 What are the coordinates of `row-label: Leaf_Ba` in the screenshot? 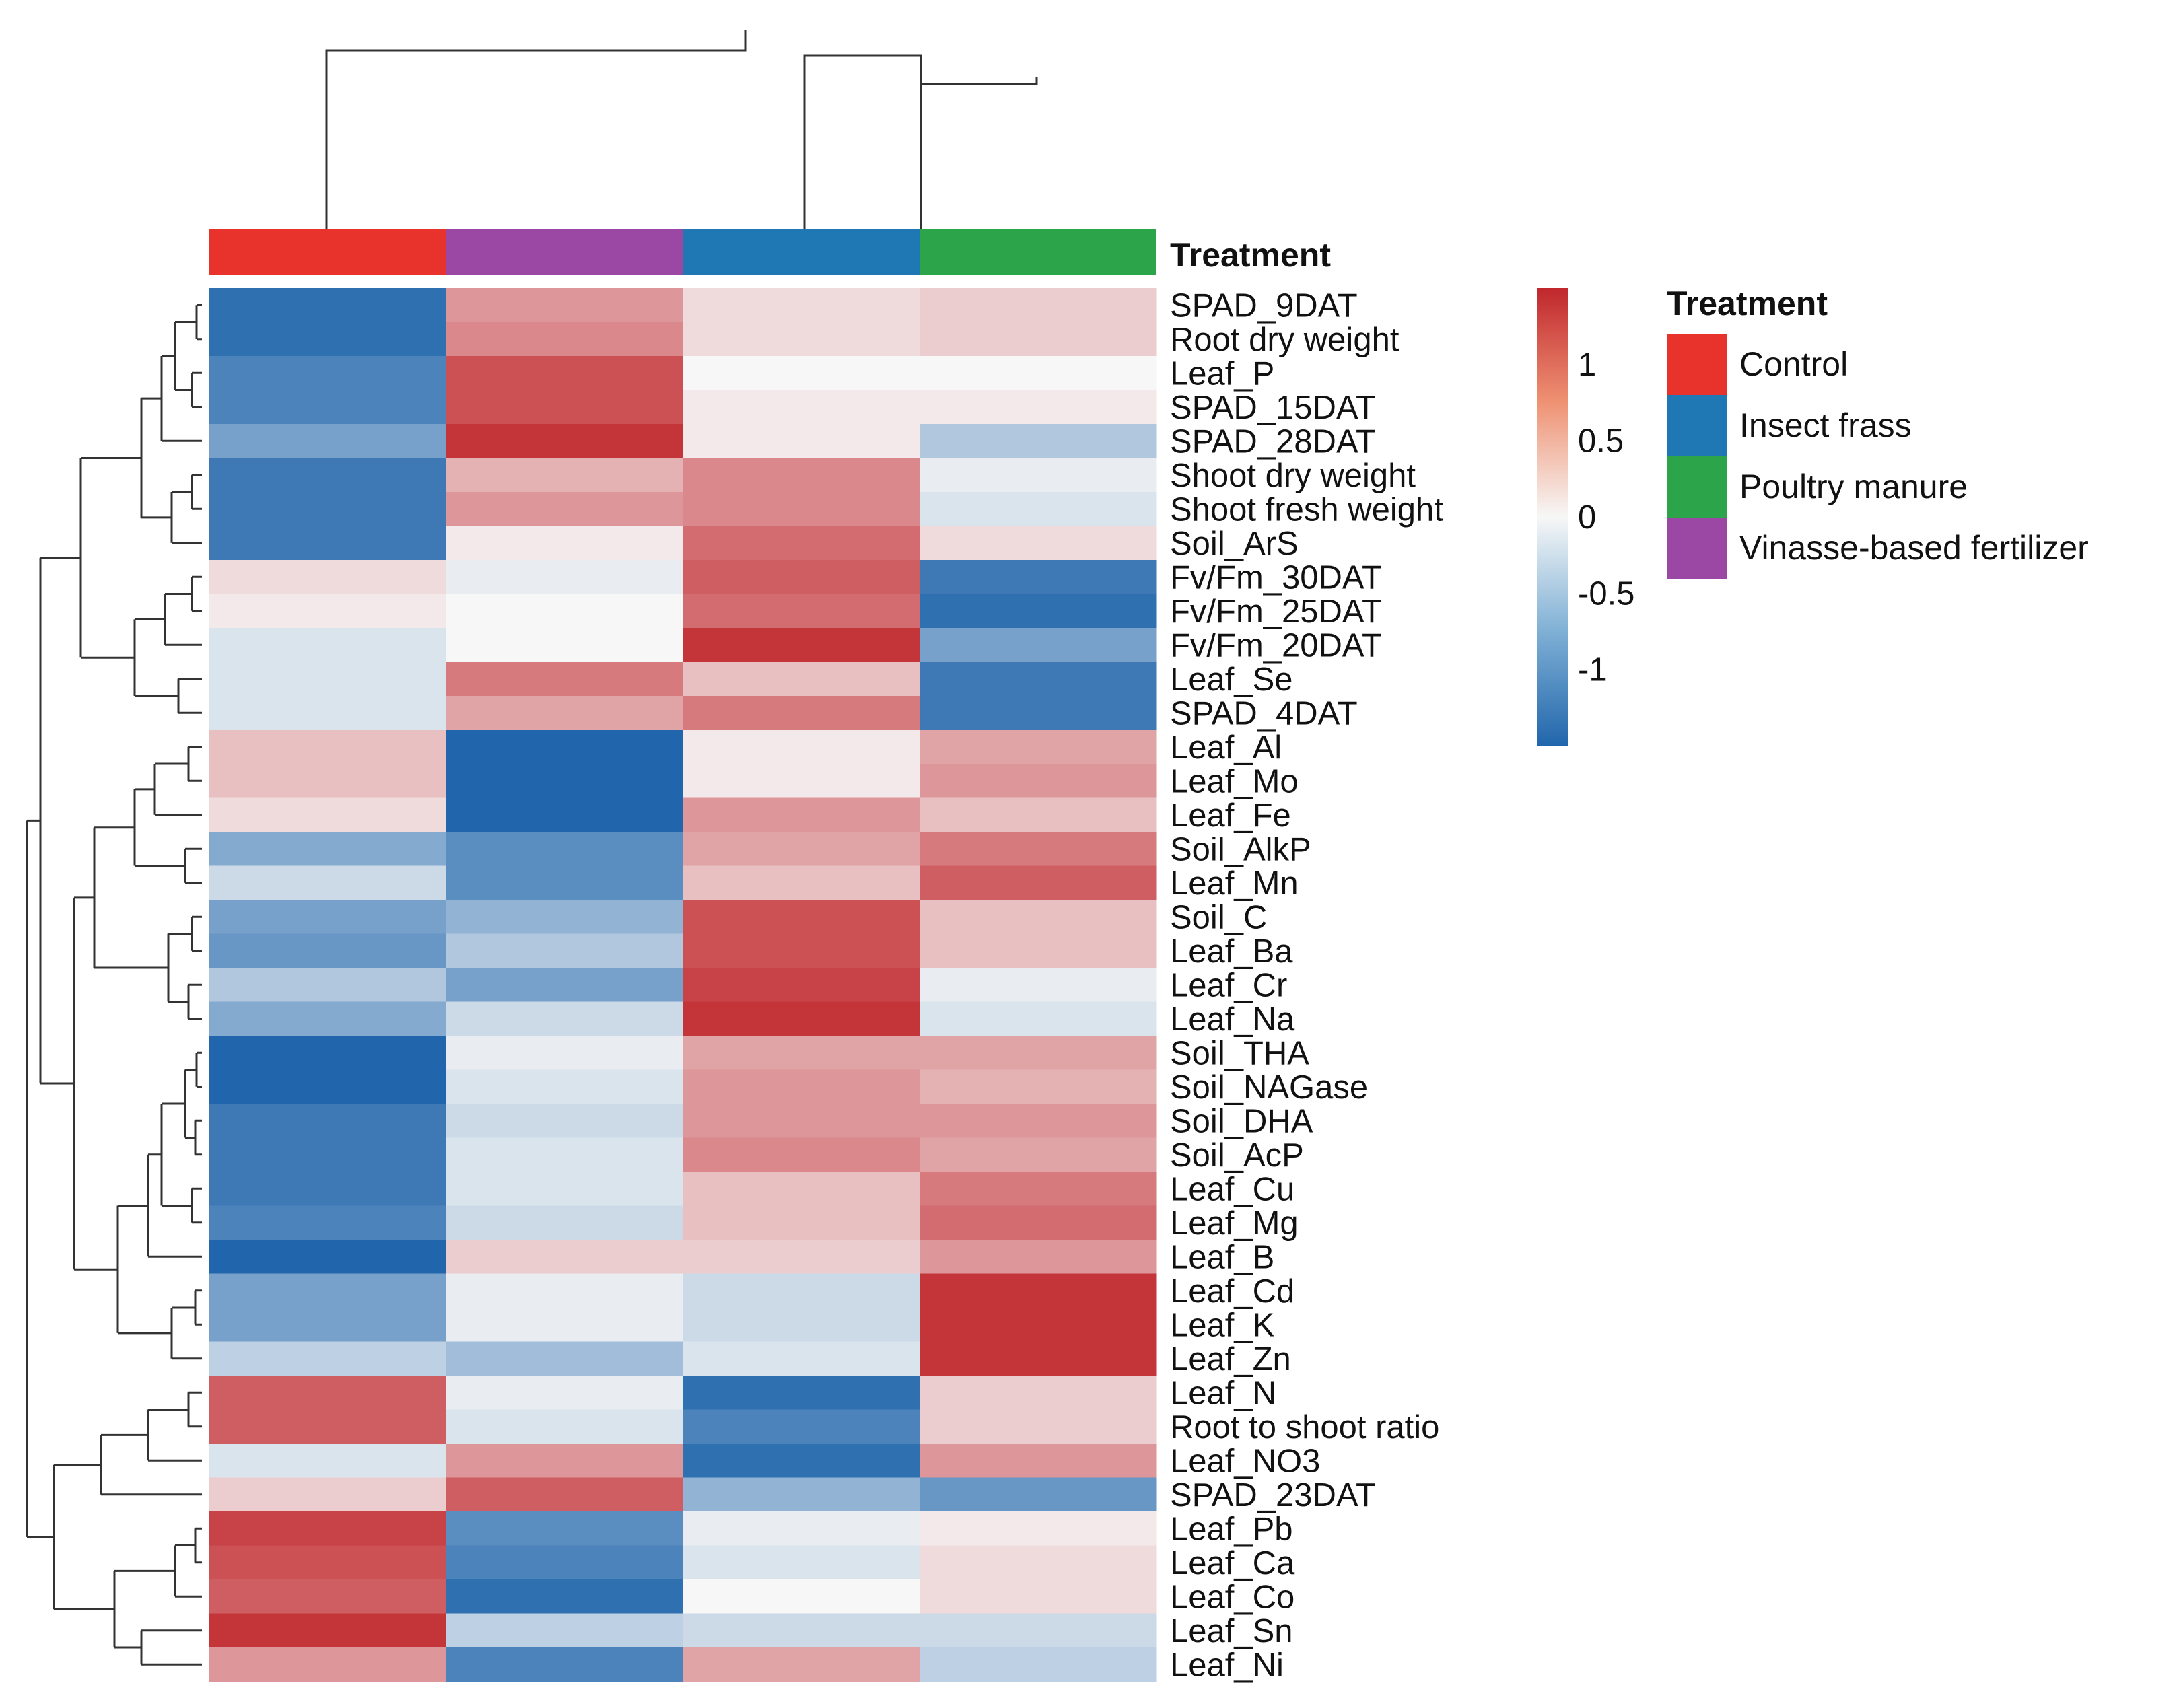 It's located at (1231, 951).